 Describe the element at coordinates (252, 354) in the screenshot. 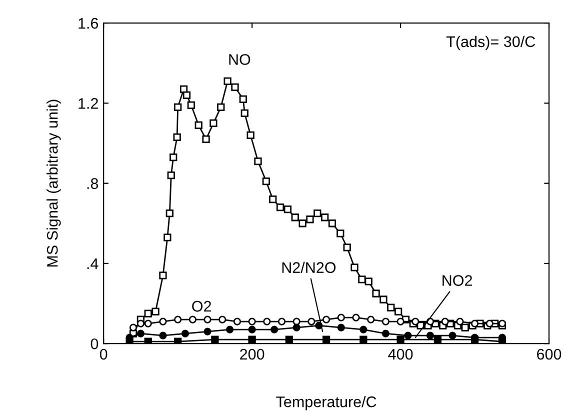

I see `x-tick-label: 200` at that location.